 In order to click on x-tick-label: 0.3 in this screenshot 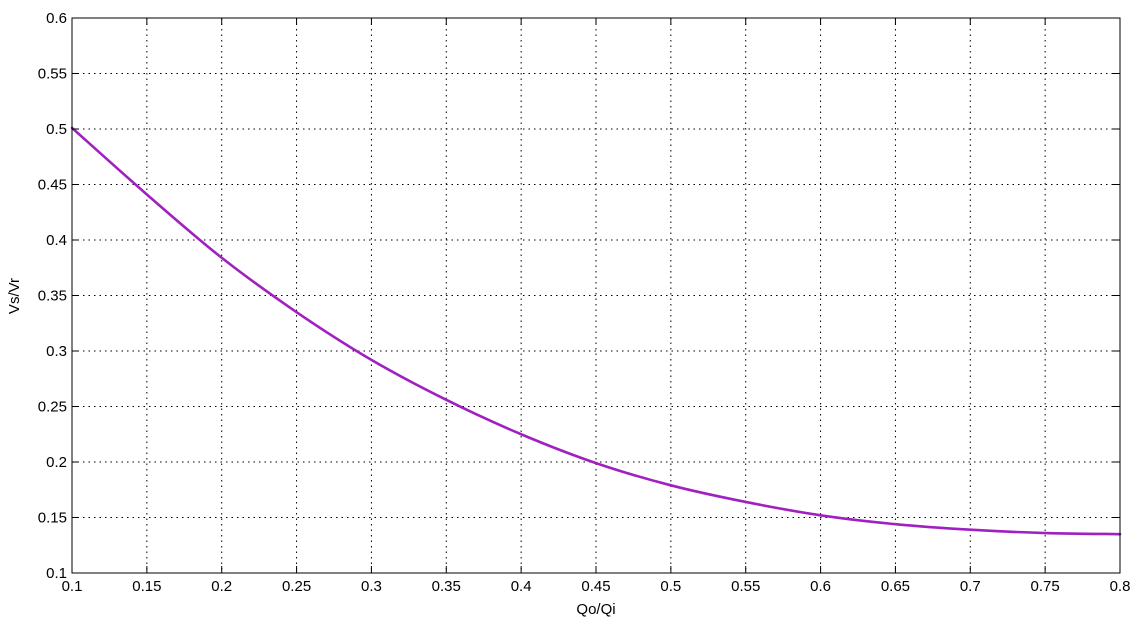, I will do `click(371, 586)`.